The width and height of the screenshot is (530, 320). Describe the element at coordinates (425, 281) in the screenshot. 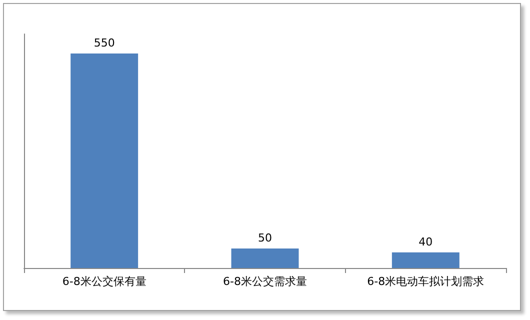

I see `x-tick-label: 6-8米电动车拟计划需求` at that location.